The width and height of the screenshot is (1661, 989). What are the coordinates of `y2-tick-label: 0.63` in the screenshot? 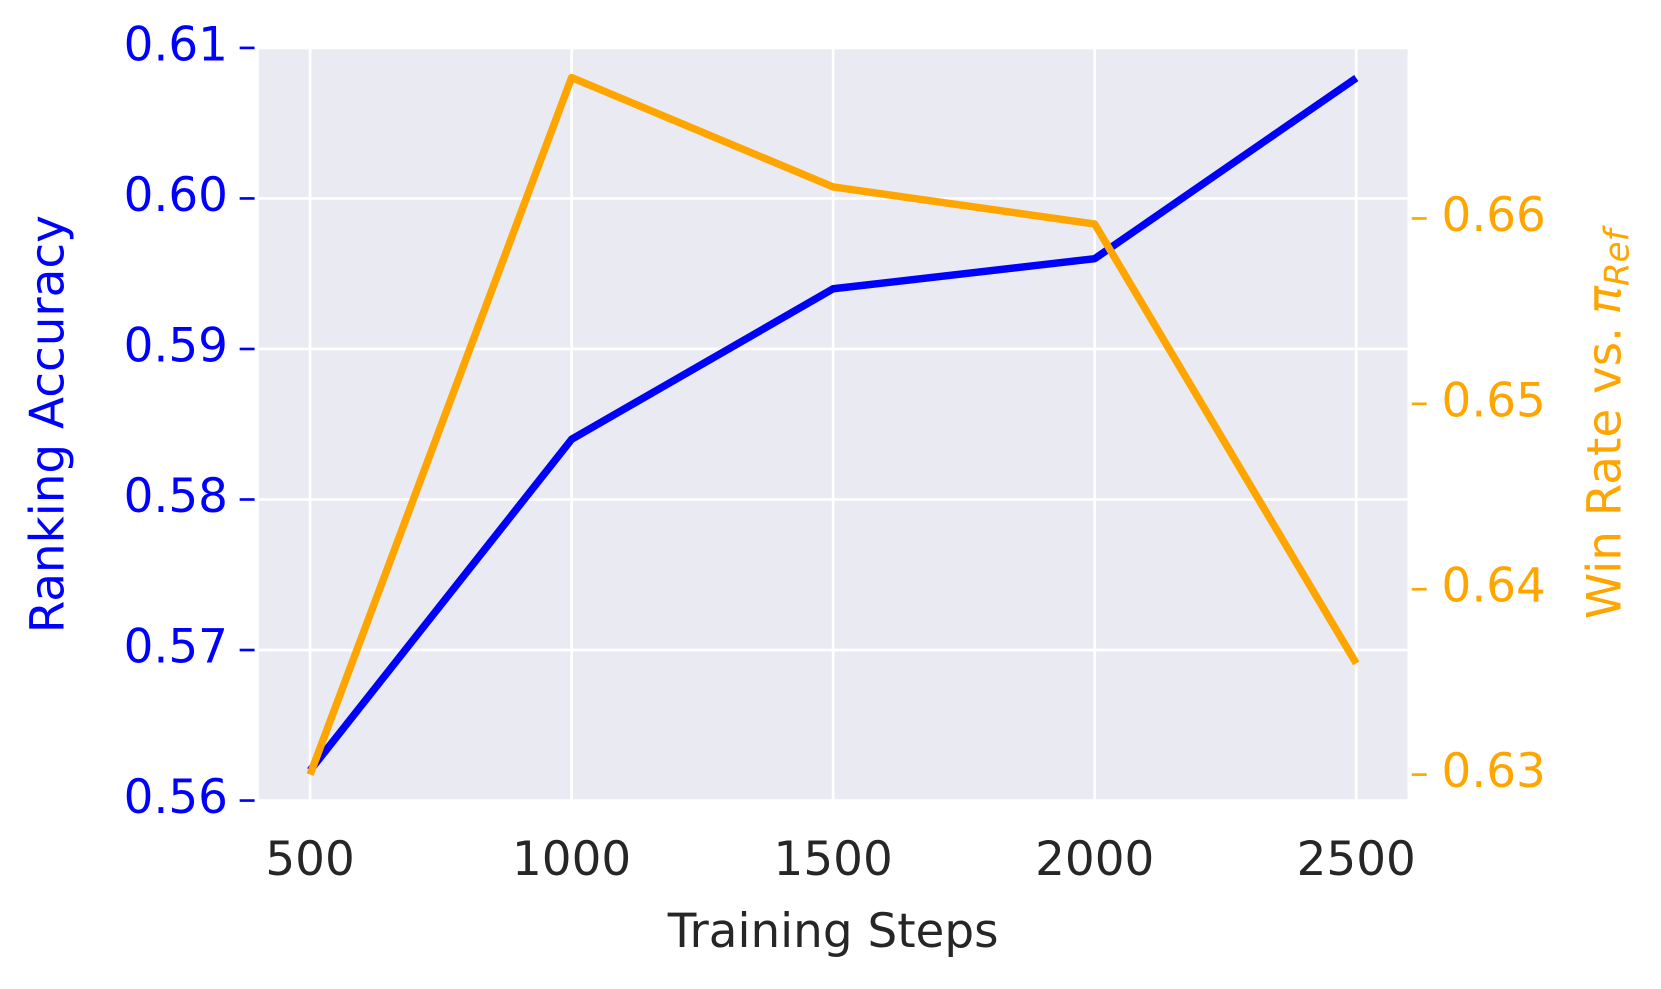 It's located at (1494, 772).